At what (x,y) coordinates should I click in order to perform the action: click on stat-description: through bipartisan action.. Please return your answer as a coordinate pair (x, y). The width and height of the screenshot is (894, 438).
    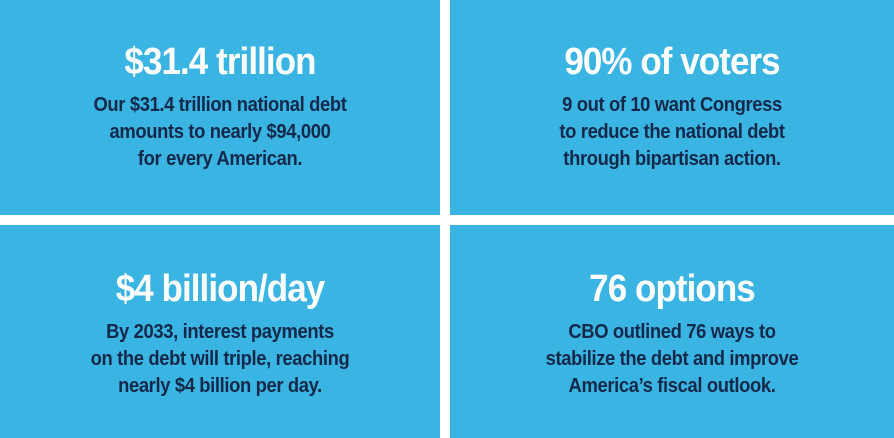
    Looking at the image, I should click on (672, 159).